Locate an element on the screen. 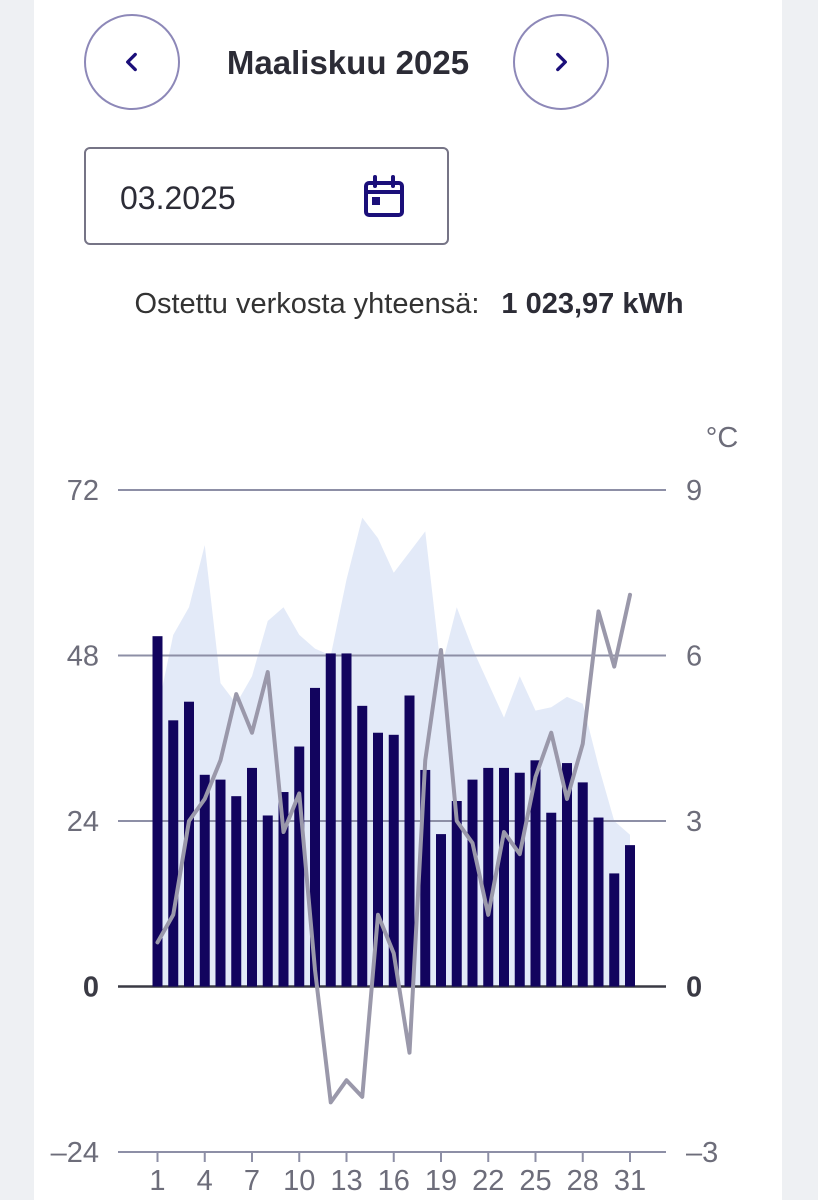 The image size is (818, 1200). left-axis-tick: 48 is located at coordinates (83, 657).